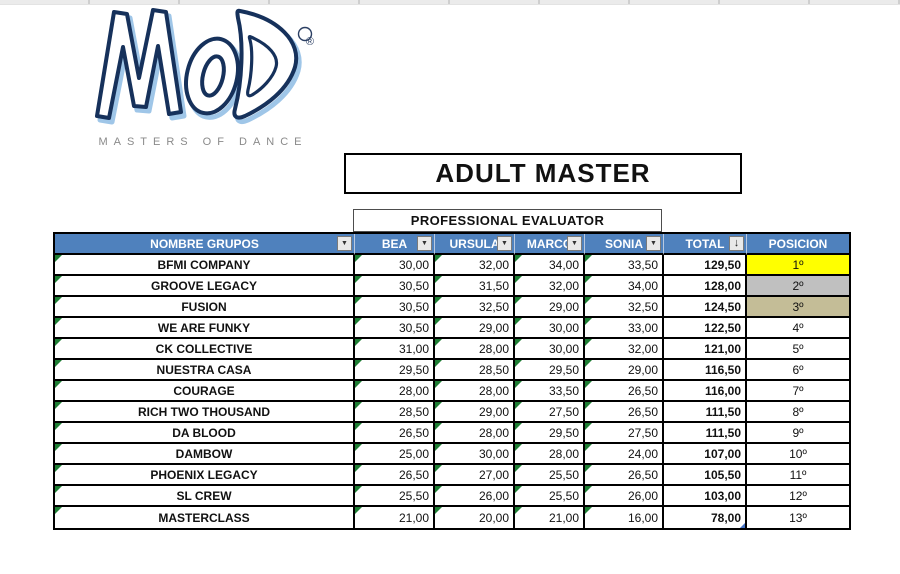 This screenshot has width=900, height=574. Describe the element at coordinates (798, 328) in the screenshot. I see `position-cell: 4º` at that location.